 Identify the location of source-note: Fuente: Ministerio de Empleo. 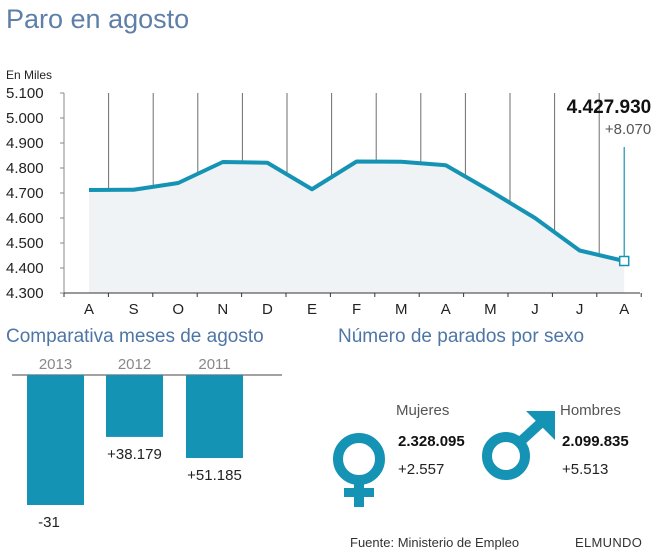
(435, 542).